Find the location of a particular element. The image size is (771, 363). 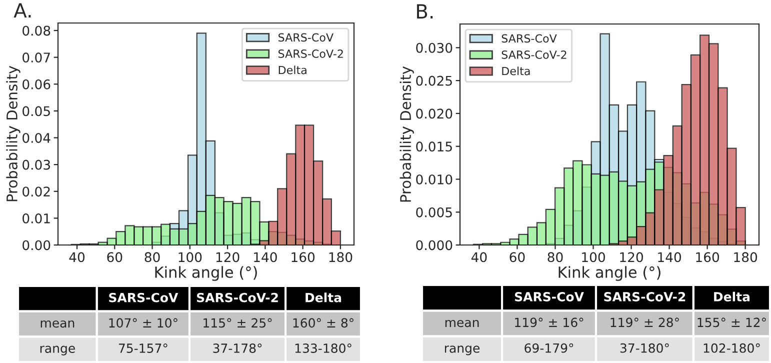

y-tick-label: 0.03 is located at coordinates (36, 165).